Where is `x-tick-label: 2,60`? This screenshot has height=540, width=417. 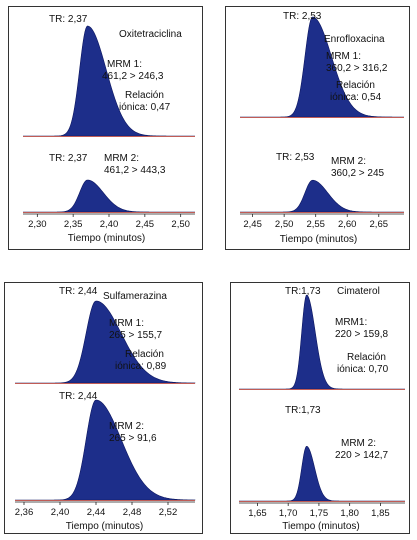 x-tick-label: 2,60 is located at coordinates (347, 224).